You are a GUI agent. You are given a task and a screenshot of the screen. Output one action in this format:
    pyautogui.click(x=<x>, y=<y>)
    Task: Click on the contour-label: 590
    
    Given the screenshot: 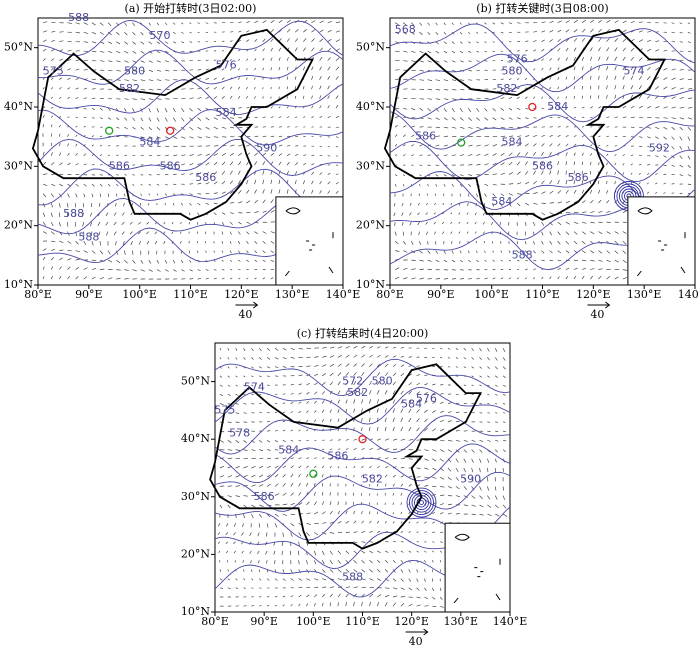 What is the action you would take?
    pyautogui.click(x=470, y=479)
    